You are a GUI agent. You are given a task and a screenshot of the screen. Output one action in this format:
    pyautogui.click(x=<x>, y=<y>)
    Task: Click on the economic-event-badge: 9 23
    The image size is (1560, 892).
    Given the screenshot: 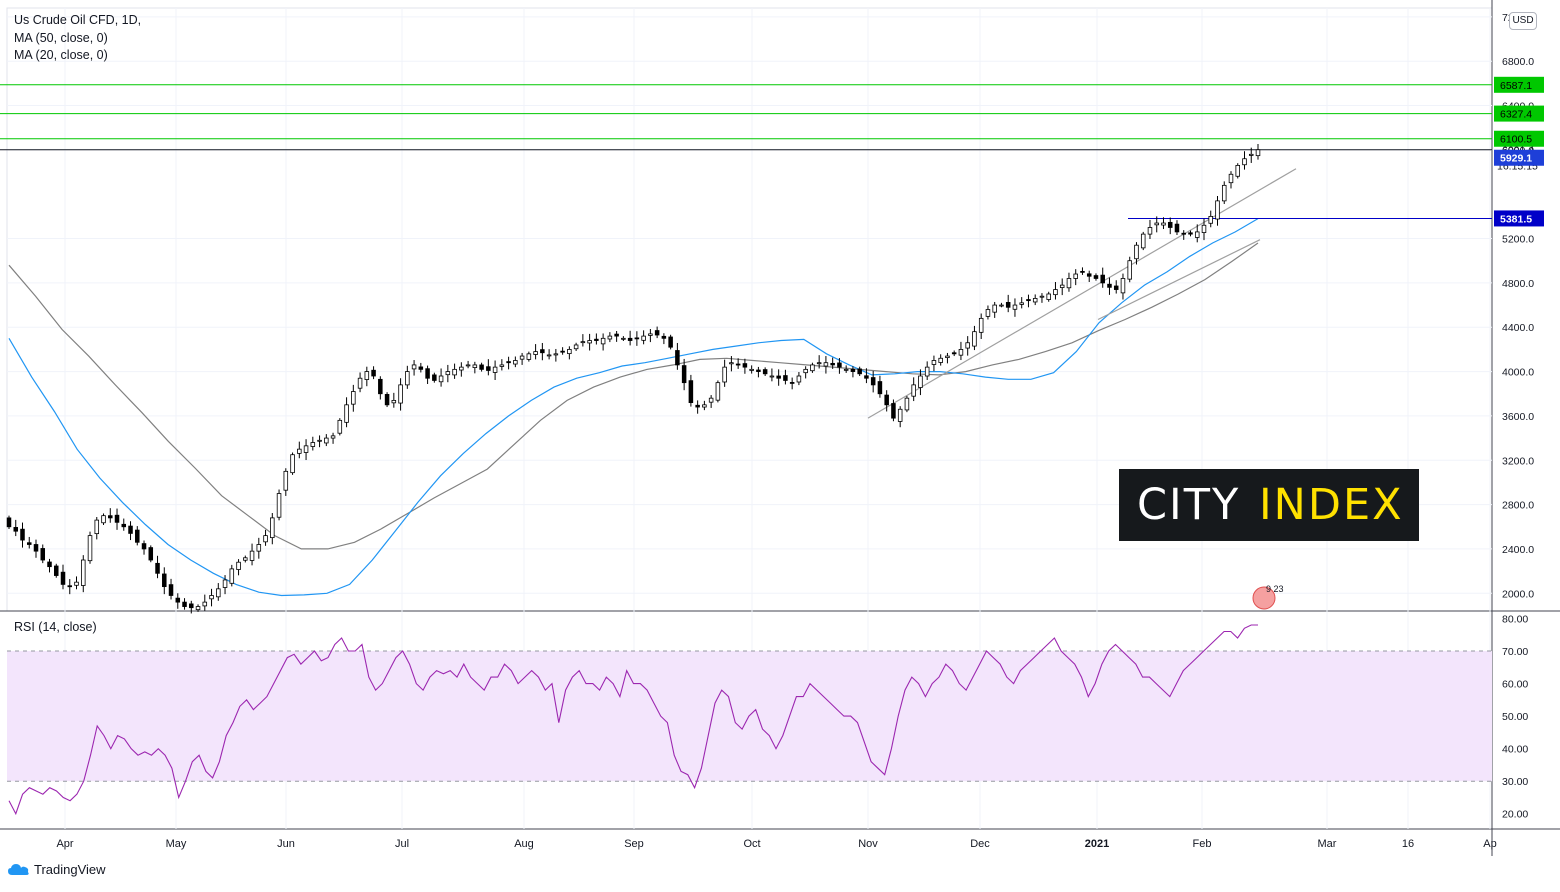 What is the action you would take?
    pyautogui.click(x=1268, y=597)
    